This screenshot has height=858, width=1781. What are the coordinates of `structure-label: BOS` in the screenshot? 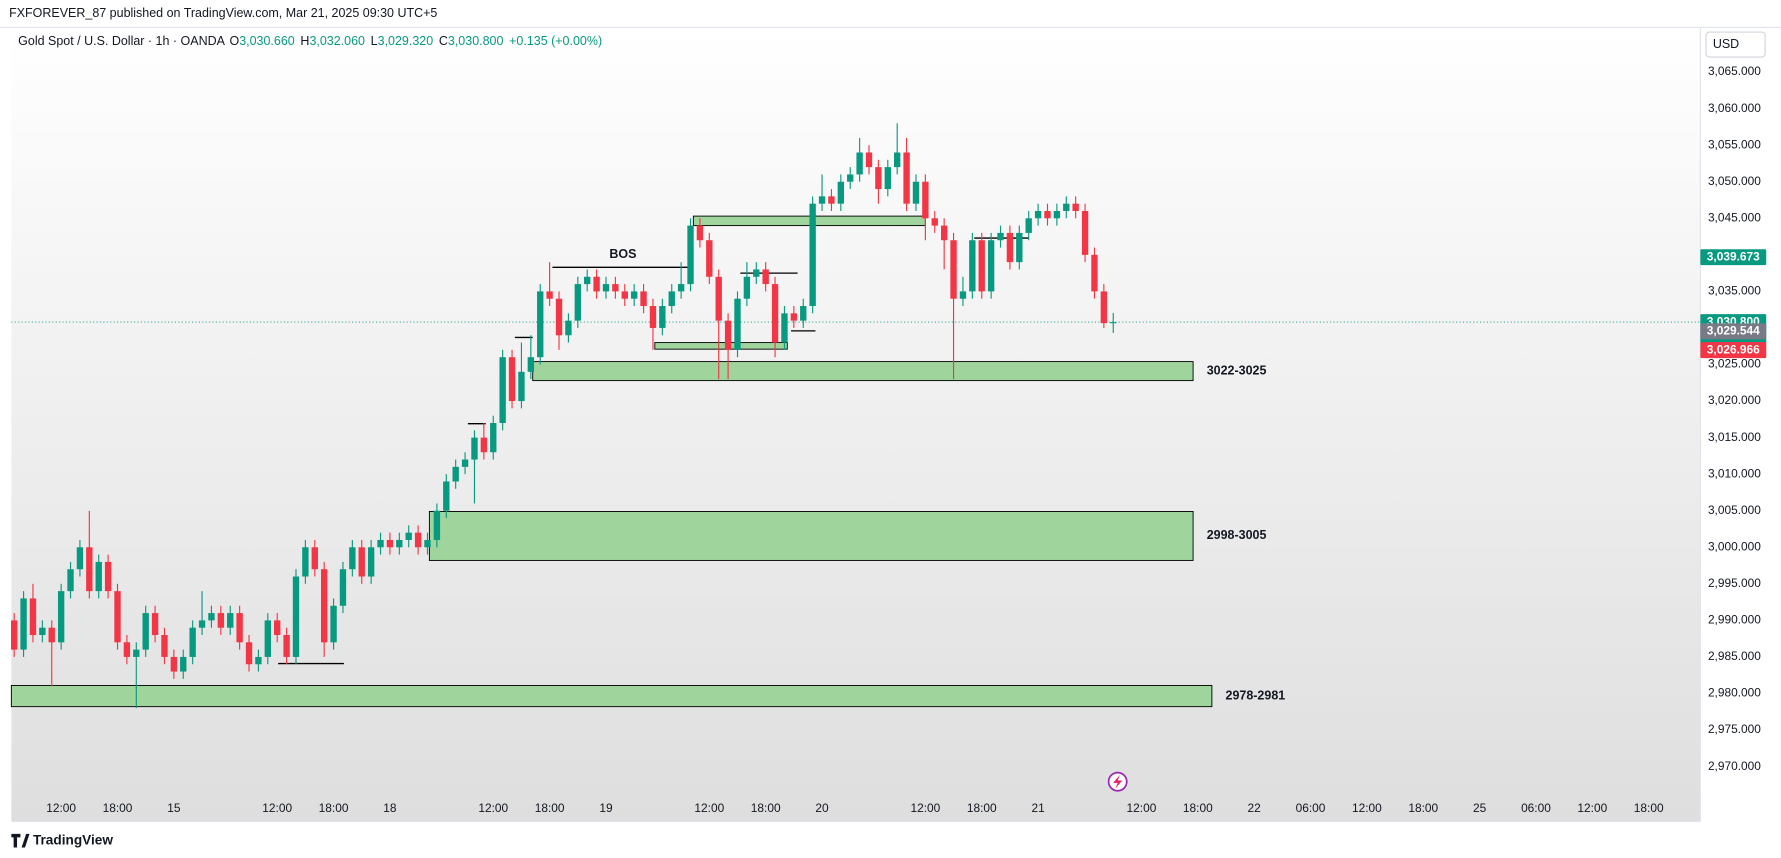 It's located at (622, 254).